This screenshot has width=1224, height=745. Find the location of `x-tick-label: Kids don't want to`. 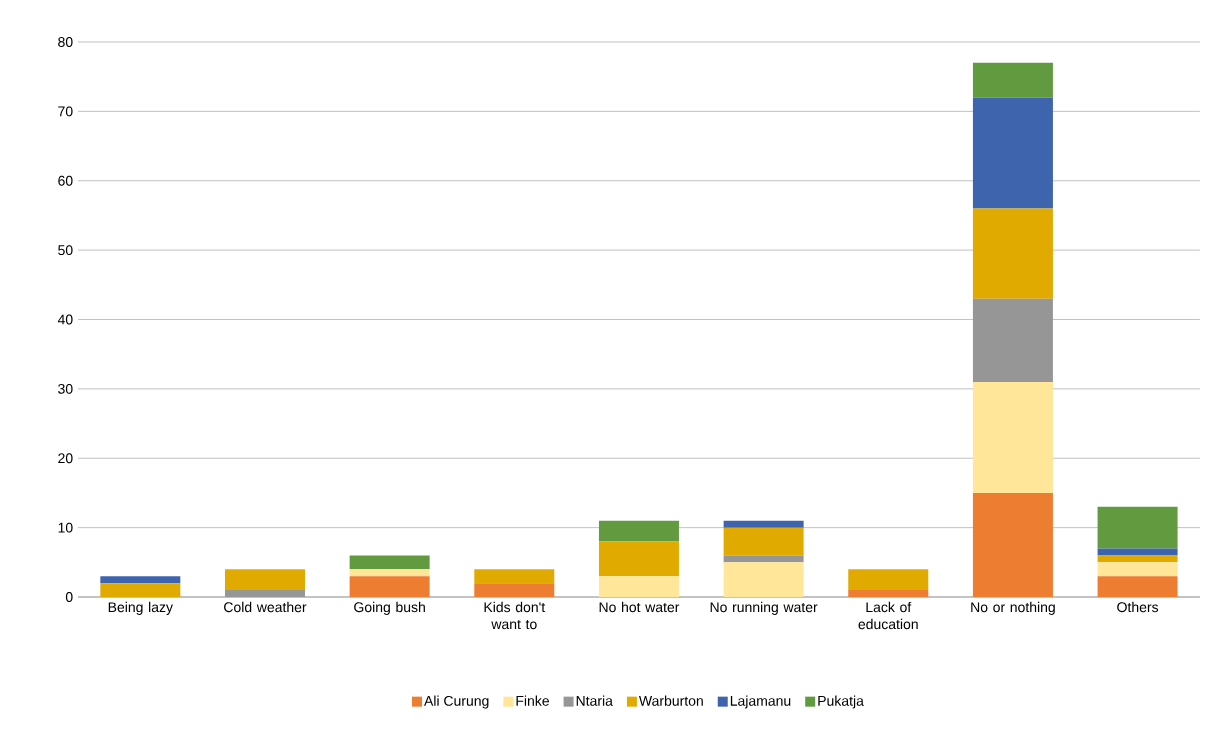

x-tick-label: Kids don't want to is located at coordinates (515, 615).